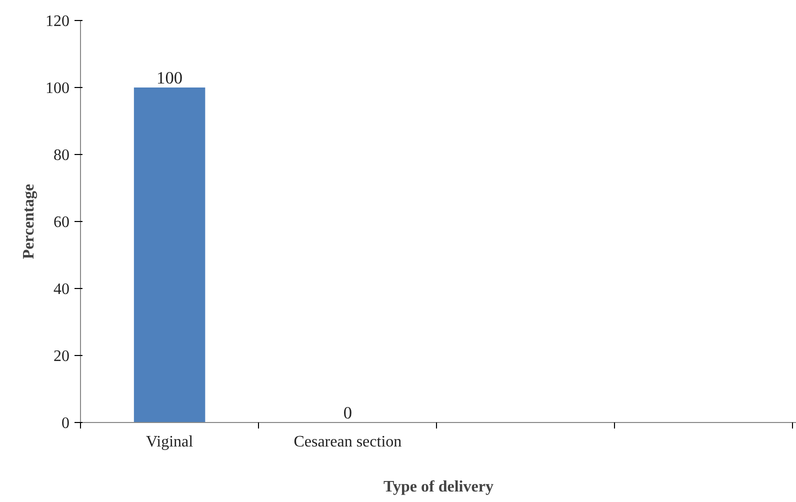 This screenshot has width=796, height=502. I want to click on y-tick-label: 120, so click(58, 21).